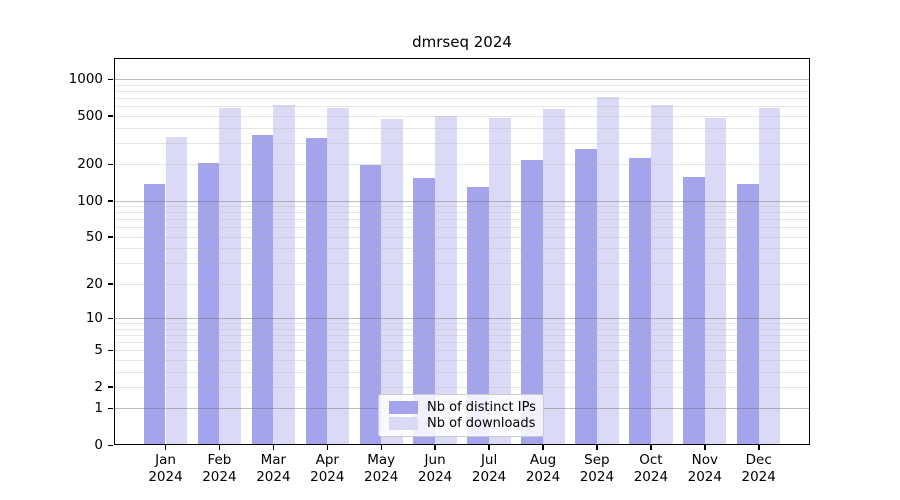  What do you see at coordinates (176, 290) in the screenshot?
I see `bar-downloads-jan` at bounding box center [176, 290].